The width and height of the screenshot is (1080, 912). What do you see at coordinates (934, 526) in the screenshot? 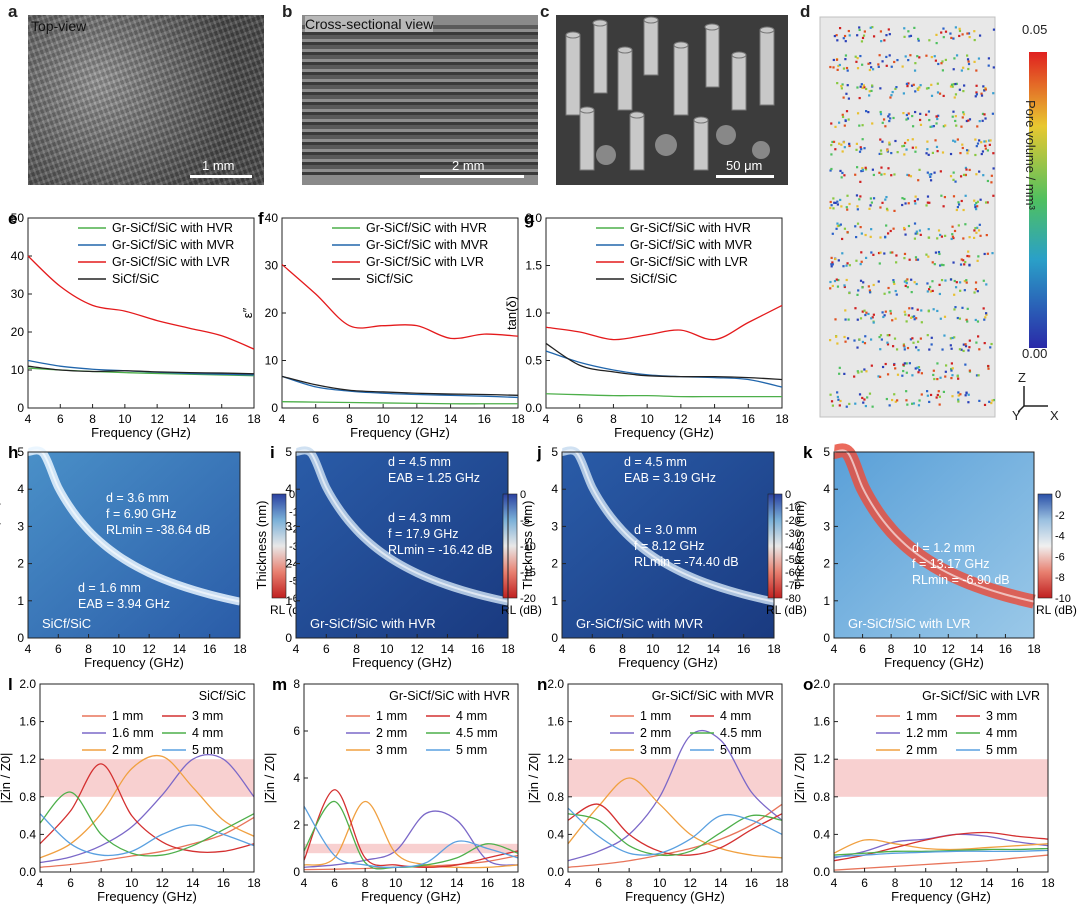
I see `band-core` at bounding box center [934, 526].